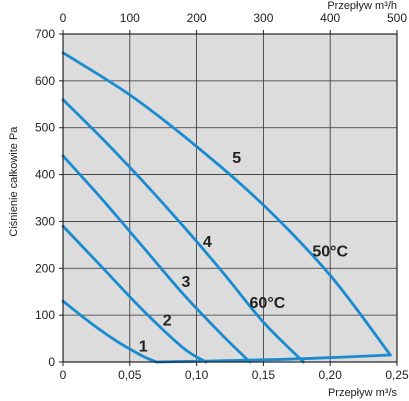 Image resolution: width=409 pixels, height=401 pixels. Describe the element at coordinates (45, 81) in the screenshot. I see `y-tick-label: 600` at that location.